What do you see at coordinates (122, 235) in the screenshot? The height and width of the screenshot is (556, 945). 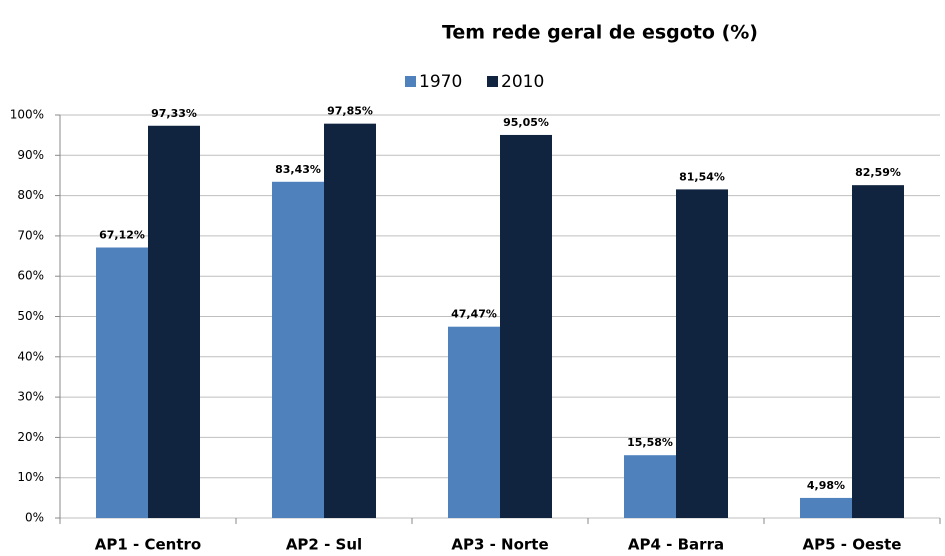 I see `value-label: 67,12%` at bounding box center [122, 235].